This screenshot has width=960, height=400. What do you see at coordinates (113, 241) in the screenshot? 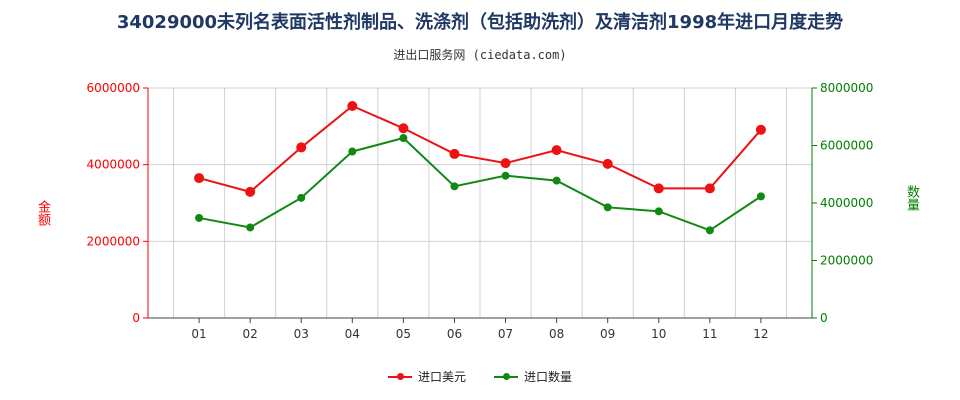
I see `y-axis-left-tick-label: 2000000` at bounding box center [113, 241].